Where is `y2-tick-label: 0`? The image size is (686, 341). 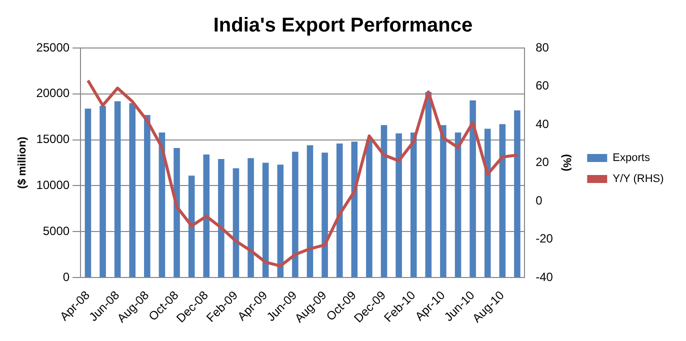 y2-tick-label: 0 is located at coordinates (539, 200).